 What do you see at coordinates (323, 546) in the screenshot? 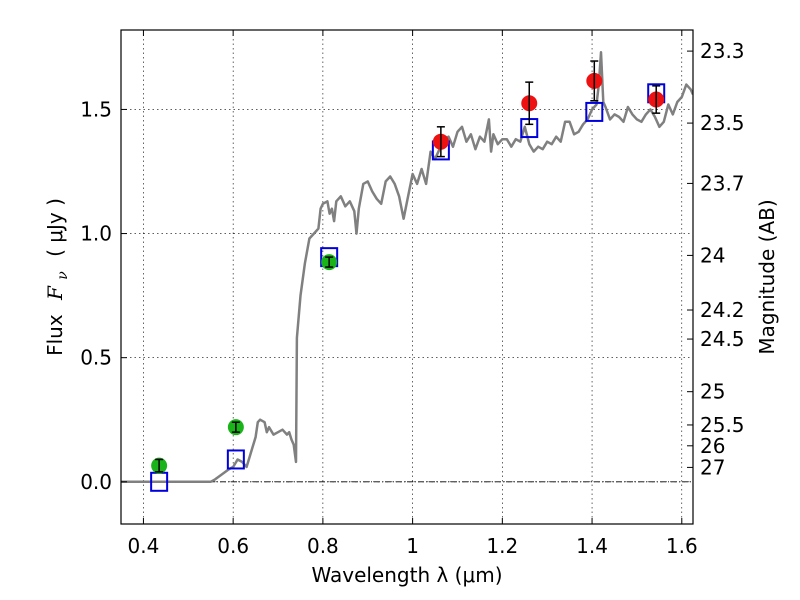
I see `x-tick-label: 0.8` at bounding box center [323, 546].